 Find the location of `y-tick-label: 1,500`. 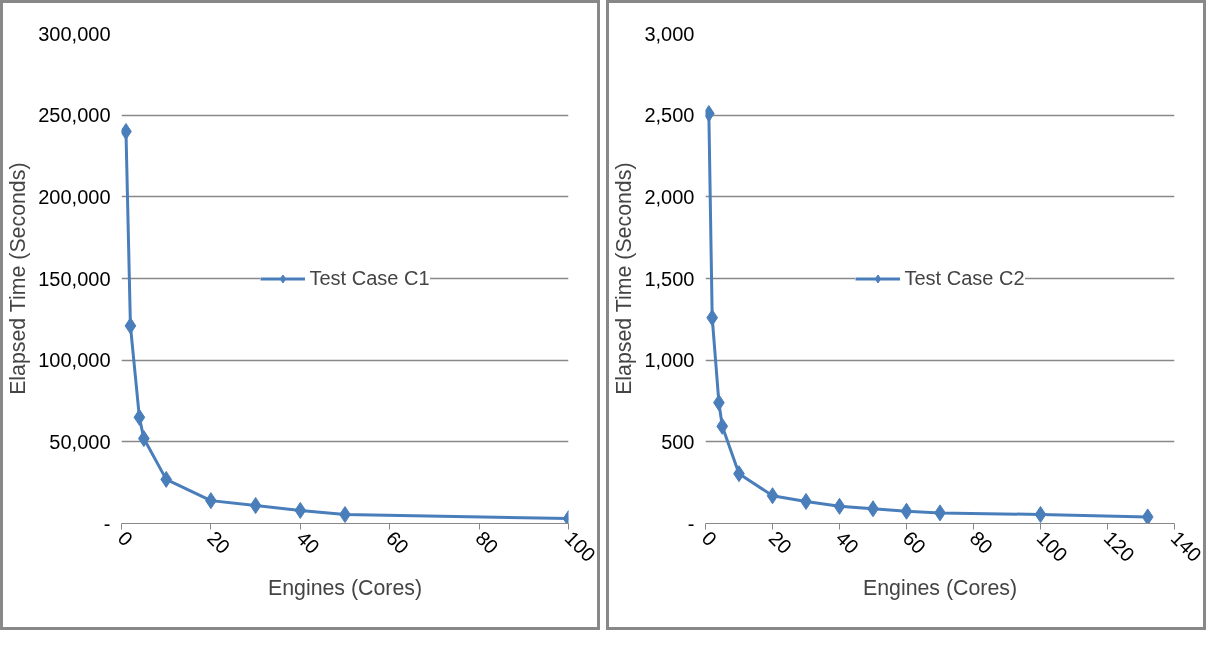

y-tick-label: 1,500 is located at coordinates (669, 278).